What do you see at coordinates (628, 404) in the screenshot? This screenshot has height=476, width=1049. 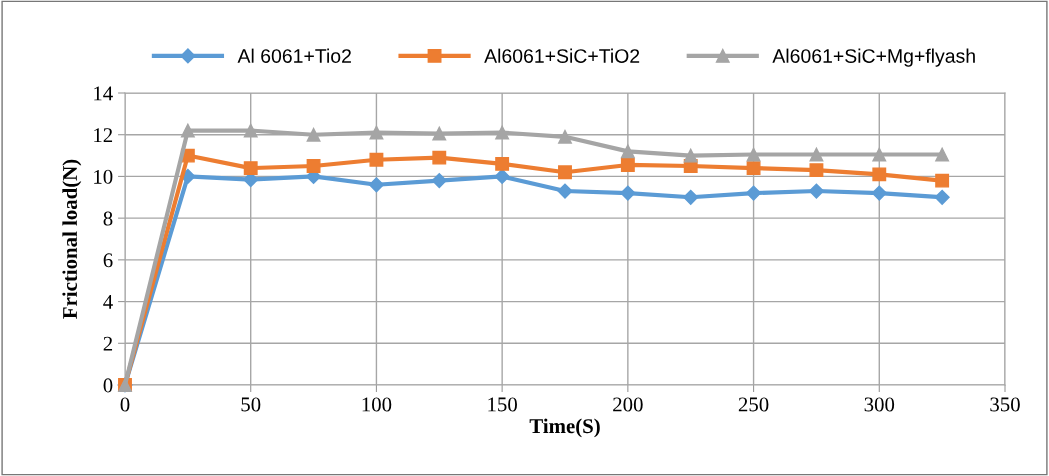 I see `x-tick-label: 200` at bounding box center [628, 404].